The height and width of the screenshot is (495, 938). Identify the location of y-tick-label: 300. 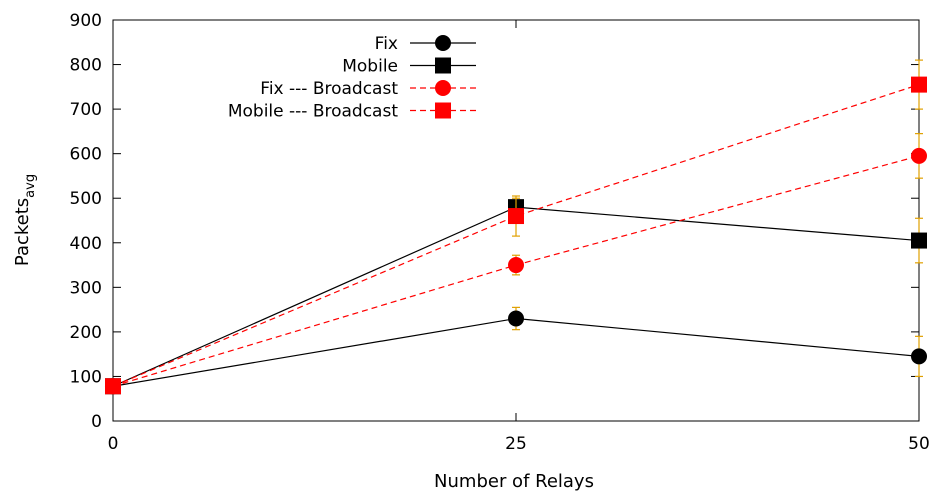
(86, 288).